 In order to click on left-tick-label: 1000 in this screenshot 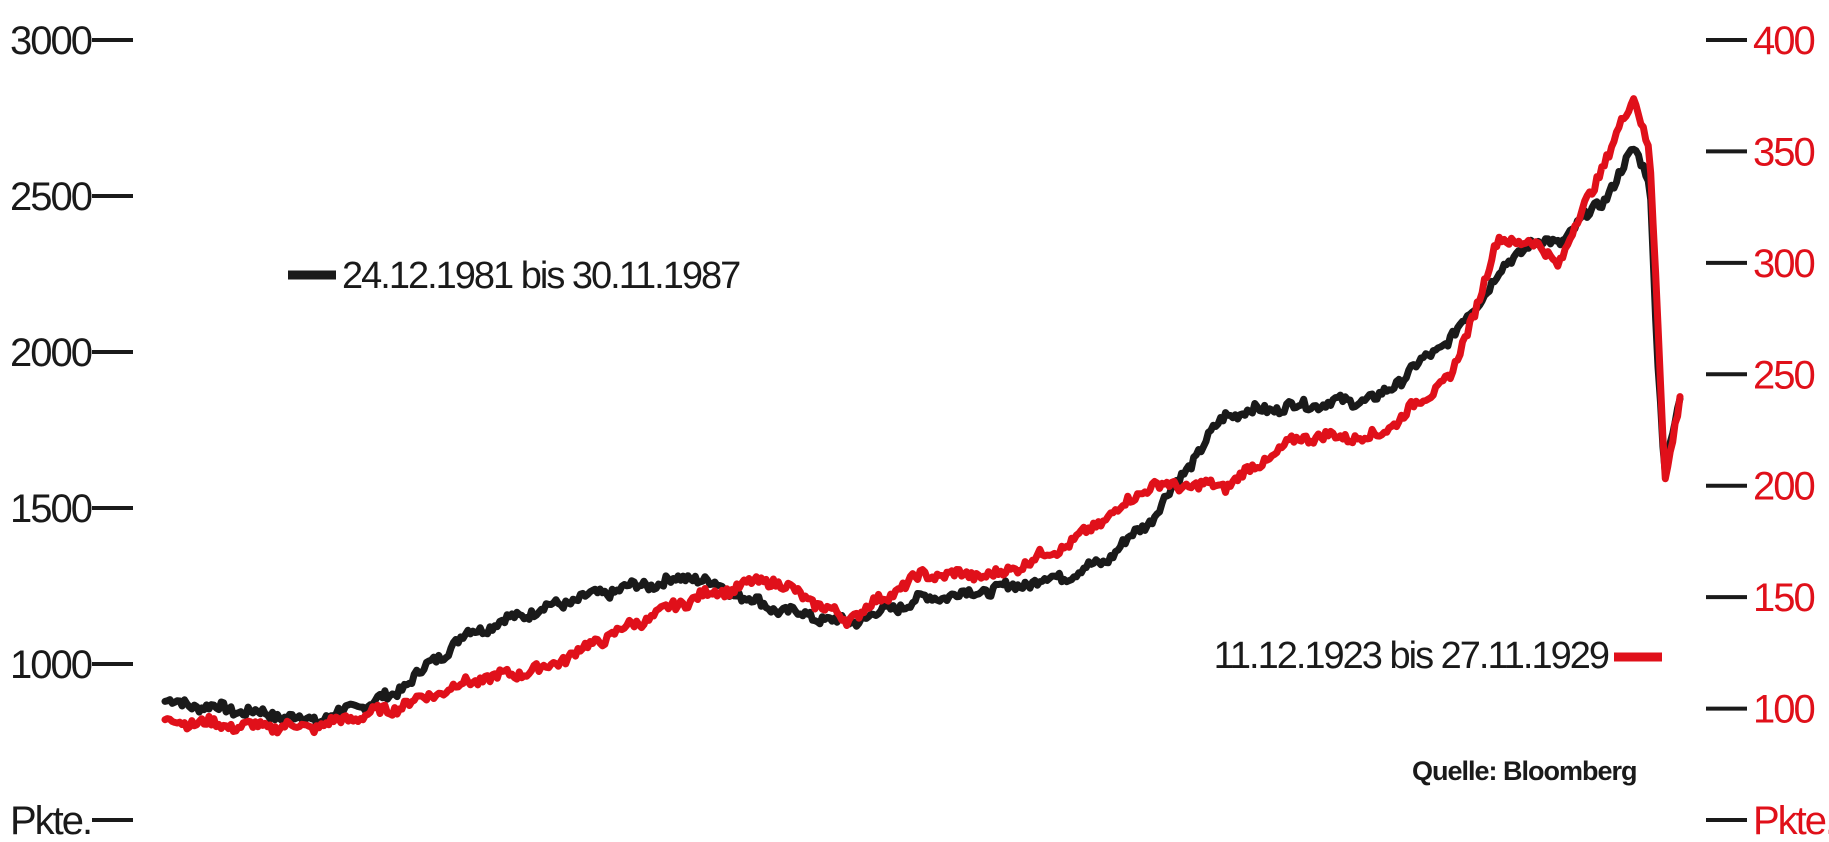, I will do `click(51, 665)`.